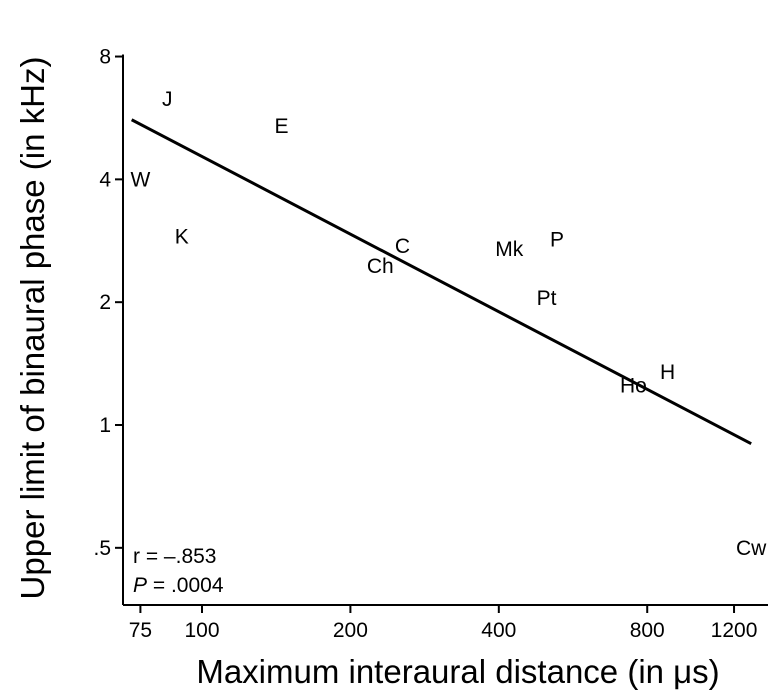  What do you see at coordinates (185, 585) in the screenshot?
I see `p-value: = .0004` at bounding box center [185, 585].